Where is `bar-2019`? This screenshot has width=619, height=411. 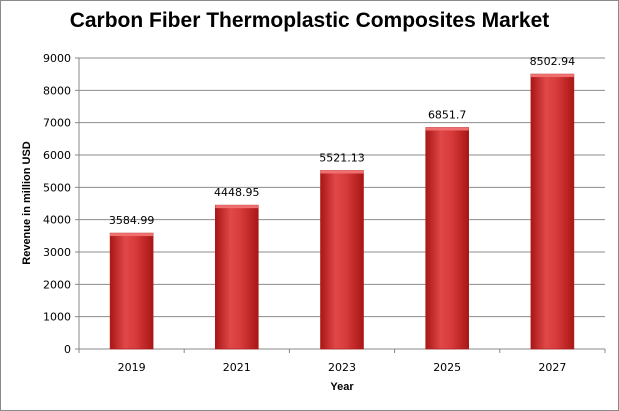
bar-2019 is located at coordinates (131, 291).